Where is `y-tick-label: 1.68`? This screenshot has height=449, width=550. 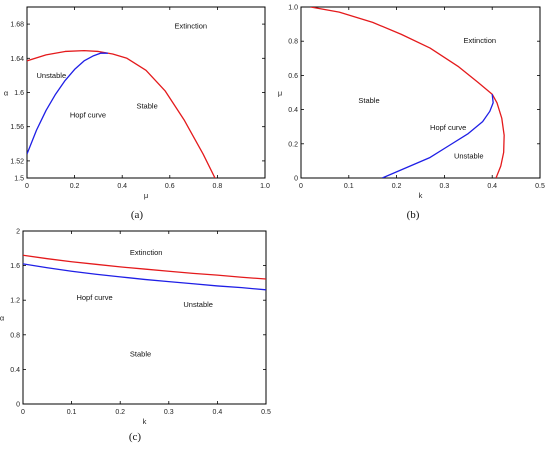 y-tick-label: 1.68 is located at coordinates (17, 25).